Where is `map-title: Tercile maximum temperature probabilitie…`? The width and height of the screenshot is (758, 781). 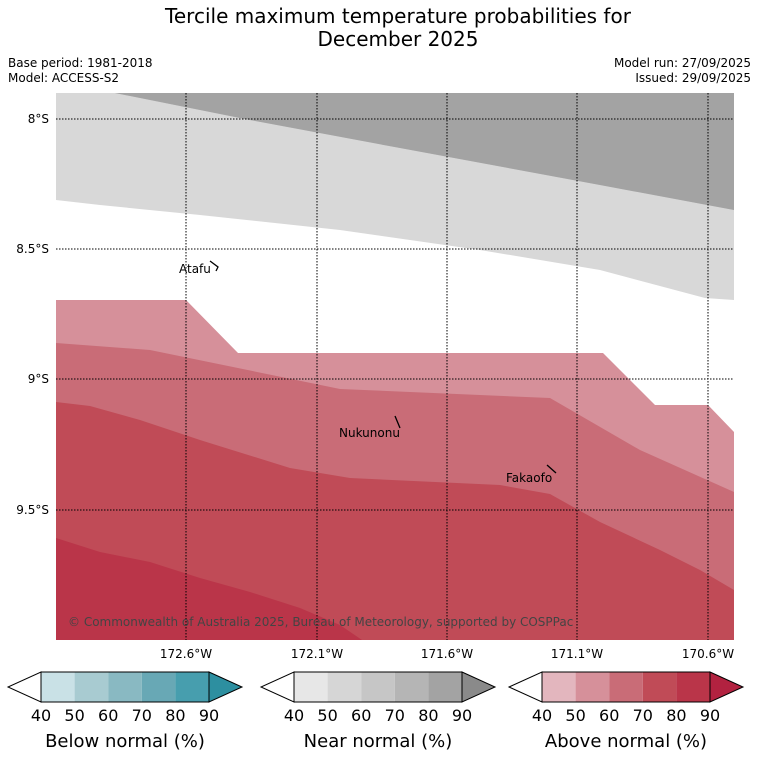 map-title: Tercile maximum temperature probabilitie… is located at coordinates (379, 28).